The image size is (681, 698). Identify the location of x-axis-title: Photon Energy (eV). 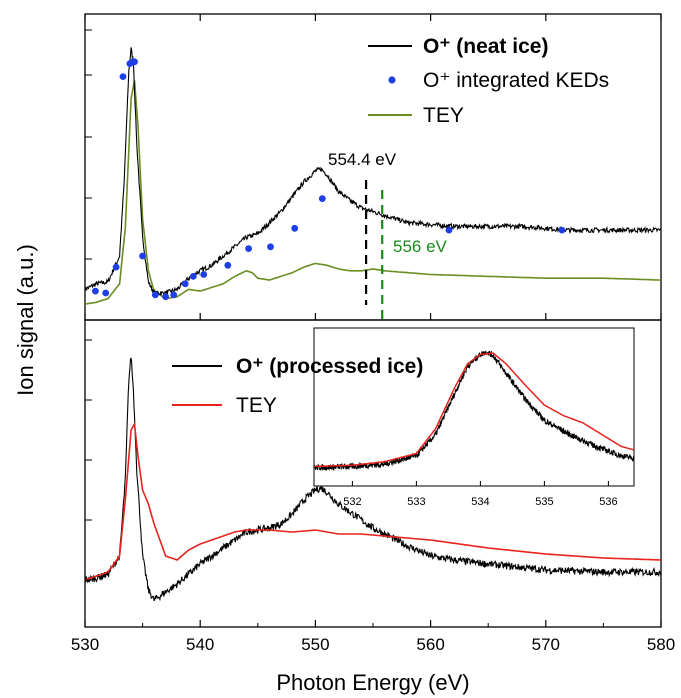
(372, 682).